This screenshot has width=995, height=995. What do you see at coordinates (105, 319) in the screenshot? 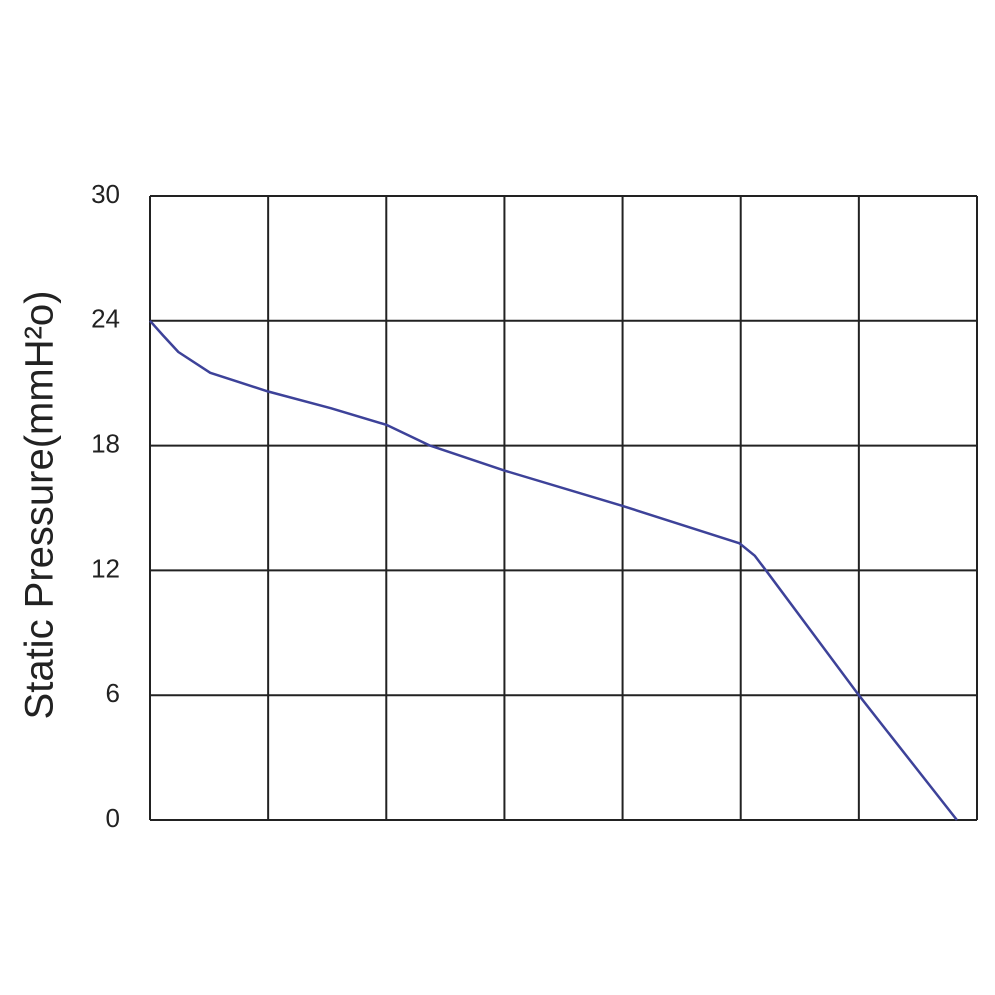
I see `y-tick-label: 24` at bounding box center [105, 319].